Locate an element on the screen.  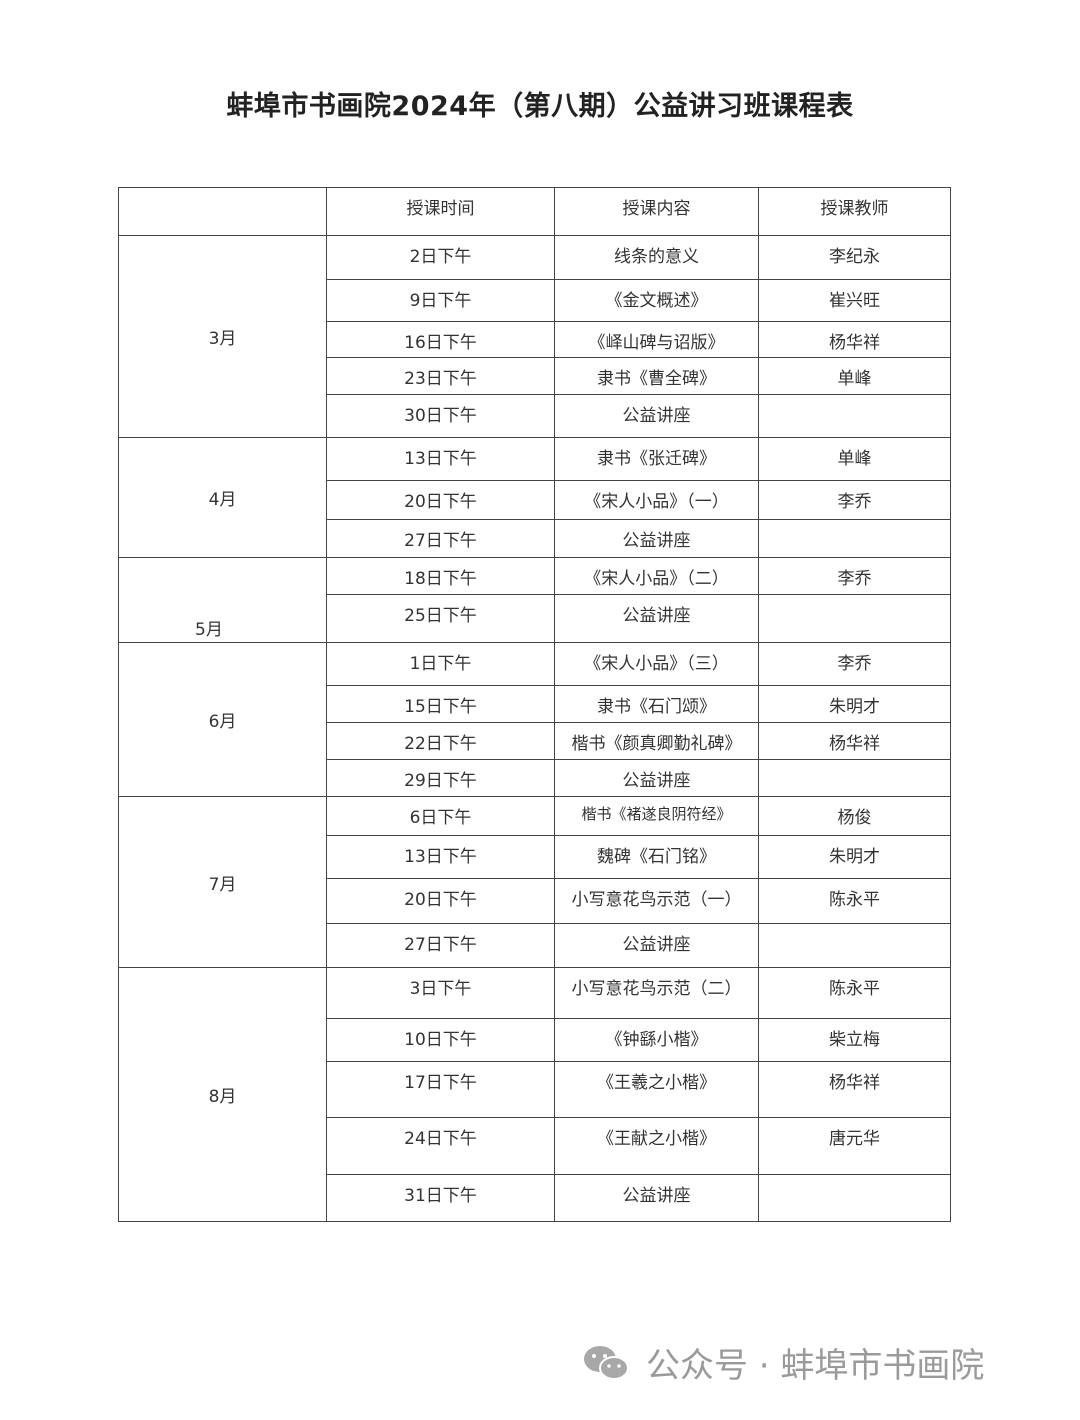
content-cell: 小写意花鸟示范（二） is located at coordinates (656, 993).